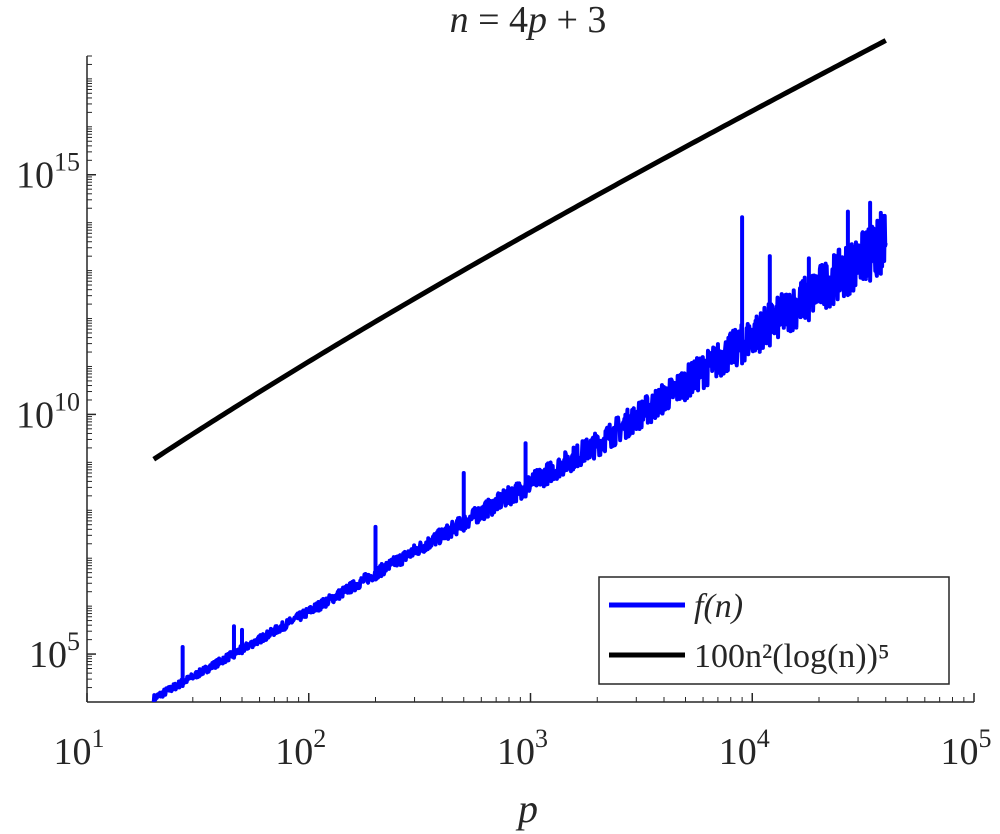 The image size is (1000, 834). I want to click on x-tick-label: 10³, so click(522, 748).